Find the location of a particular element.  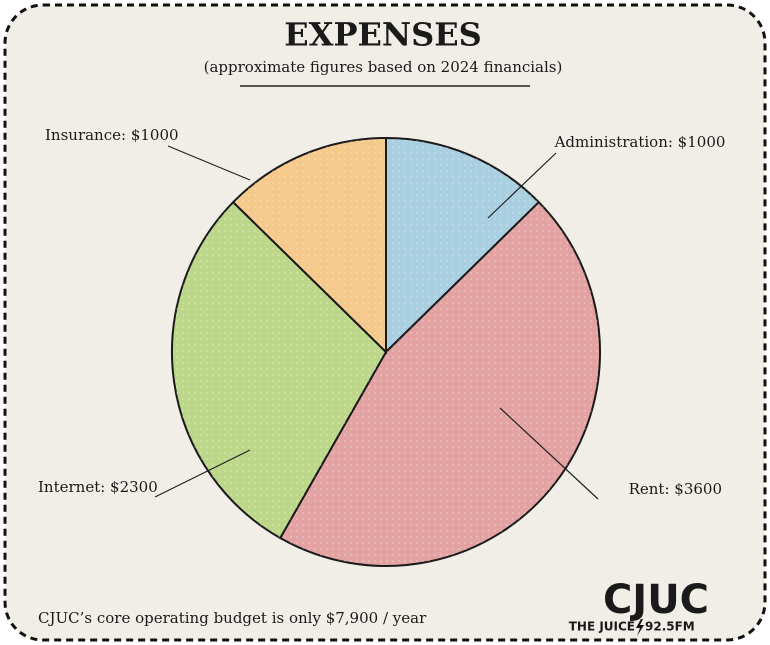

slice-label: Insurance: $1000 is located at coordinates (112, 135).